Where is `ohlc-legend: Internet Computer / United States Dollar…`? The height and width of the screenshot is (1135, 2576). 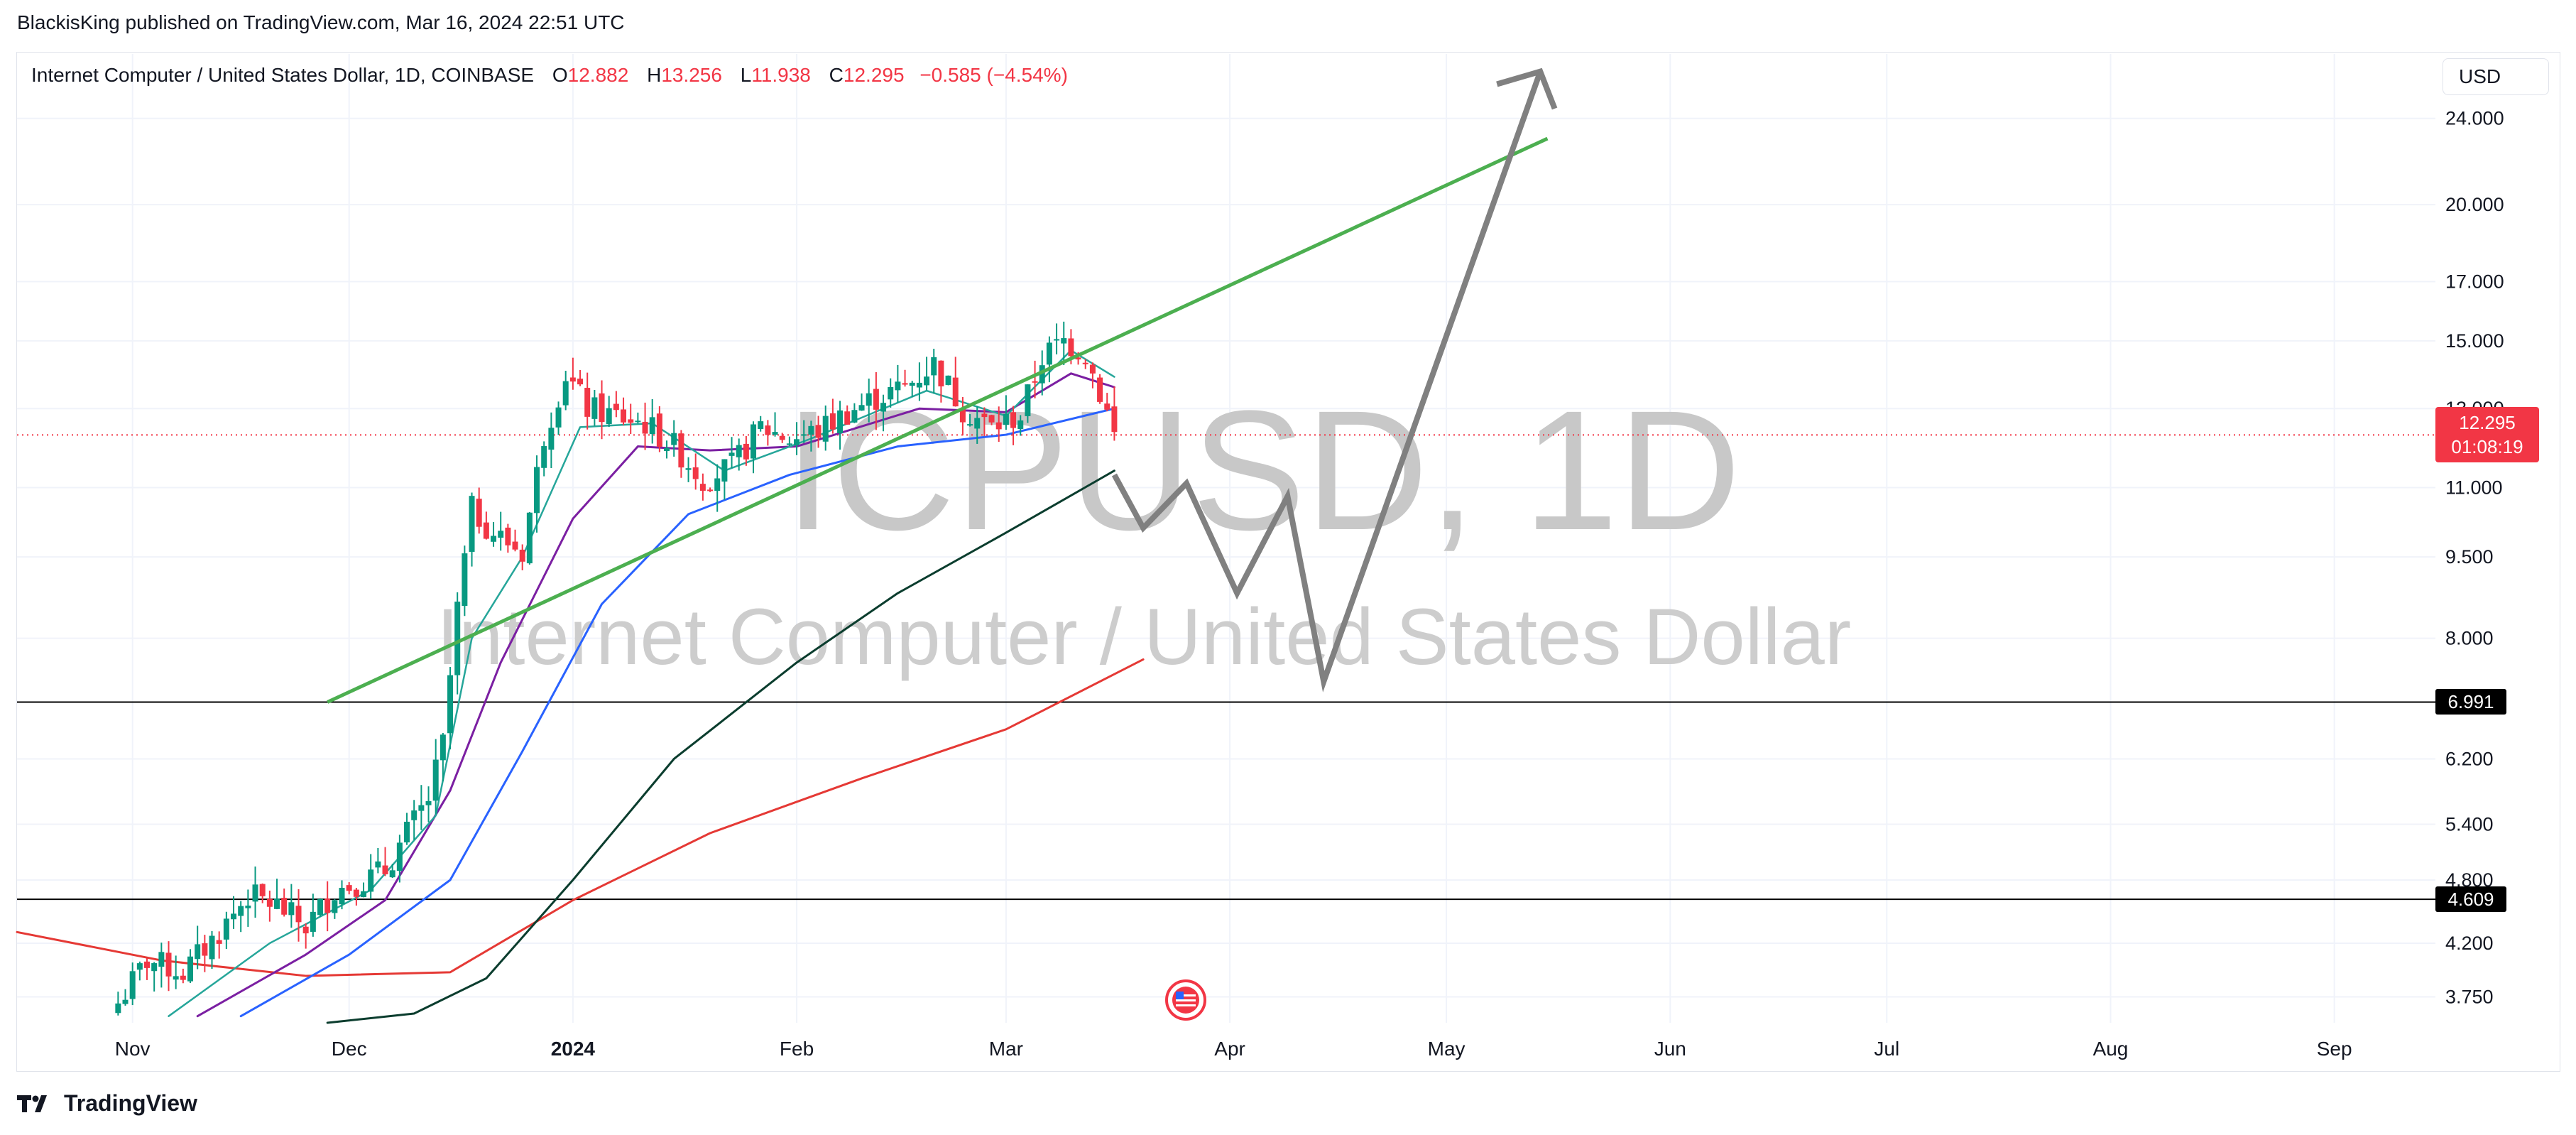 ohlc-legend: Internet Computer / United States Dollar… is located at coordinates (549, 75).